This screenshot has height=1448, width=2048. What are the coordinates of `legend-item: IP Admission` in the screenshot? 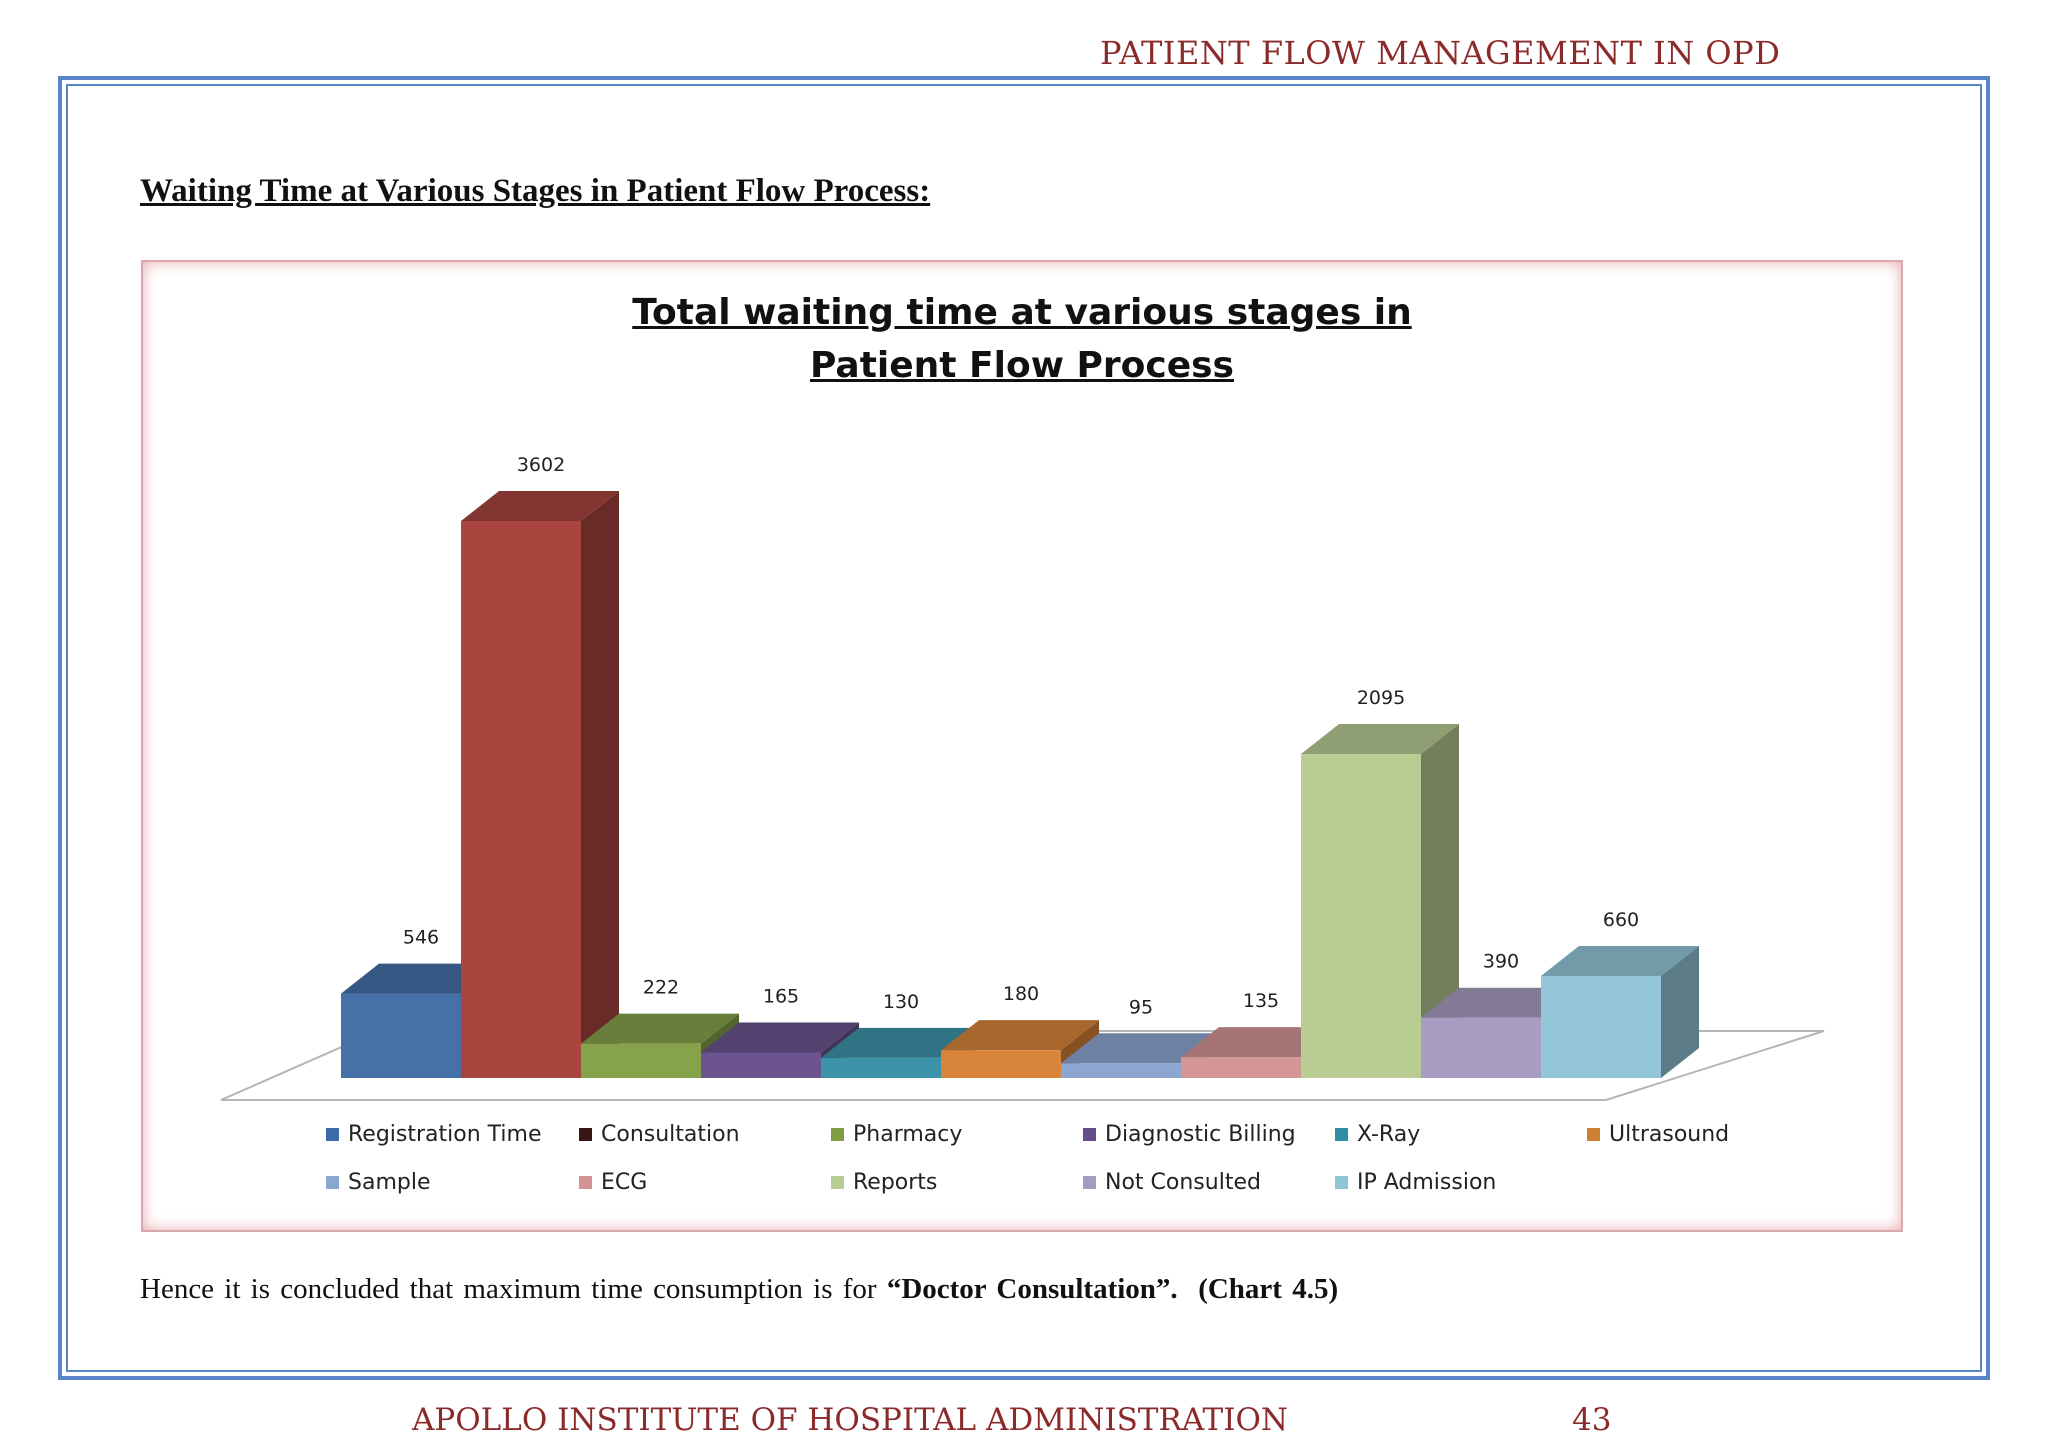 It's located at (1415, 1182).